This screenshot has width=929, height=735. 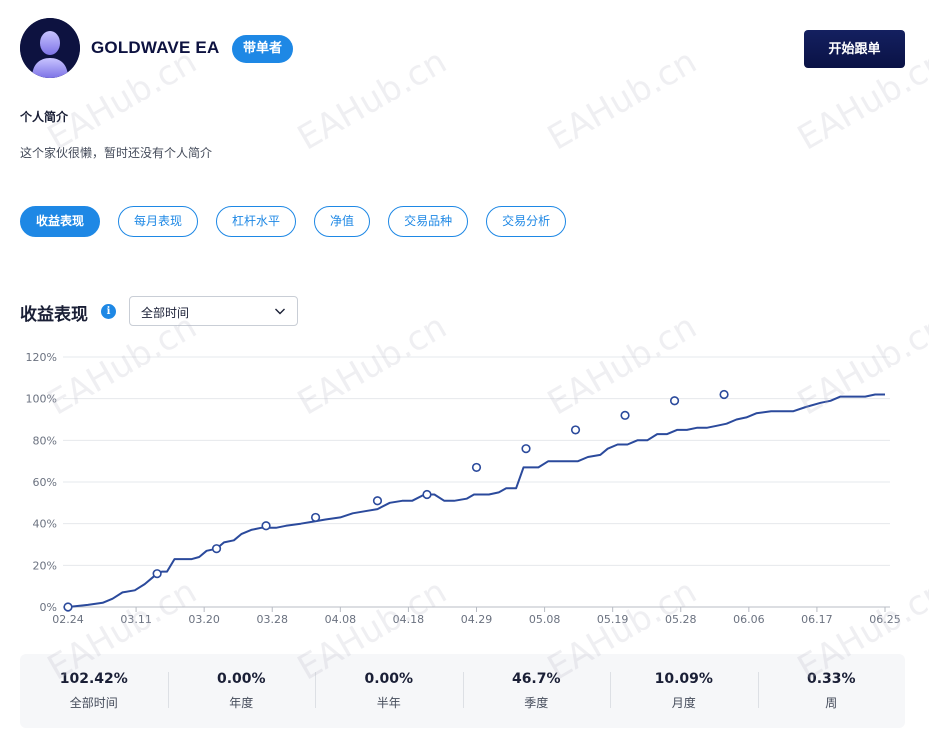 I want to click on tab-equity: 净值, so click(x=342, y=221).